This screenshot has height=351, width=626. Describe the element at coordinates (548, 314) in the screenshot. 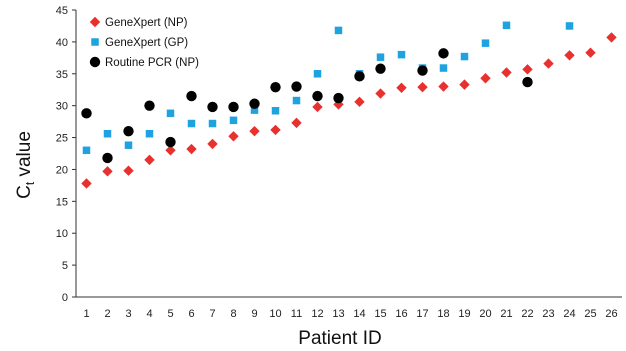

I see `x-tick-label: 23` at that location.